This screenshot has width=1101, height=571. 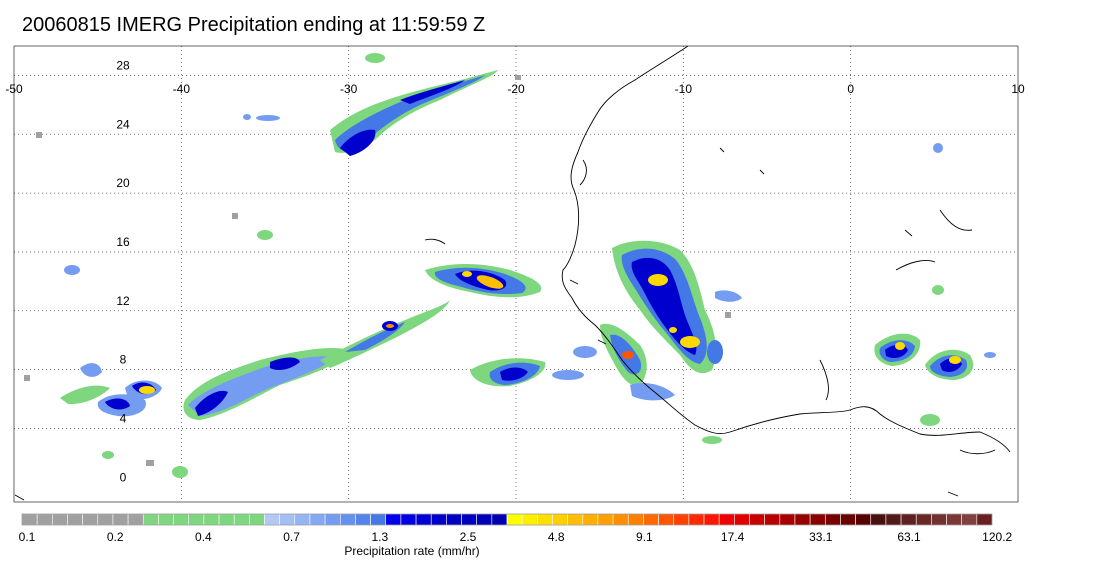 What do you see at coordinates (123, 301) in the screenshot?
I see `latitude-label: 12` at bounding box center [123, 301].